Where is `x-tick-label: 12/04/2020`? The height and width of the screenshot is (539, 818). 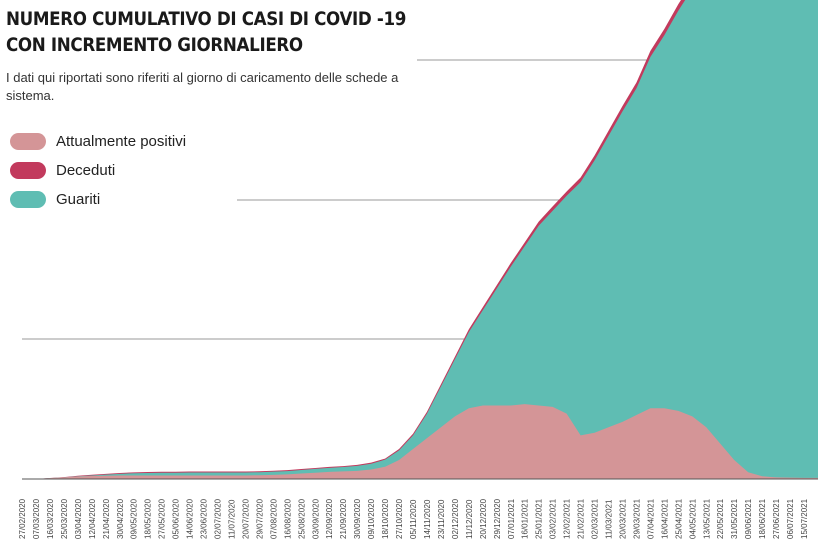
x-tick-label: 12/04/2020 is located at coordinates (92, 518).